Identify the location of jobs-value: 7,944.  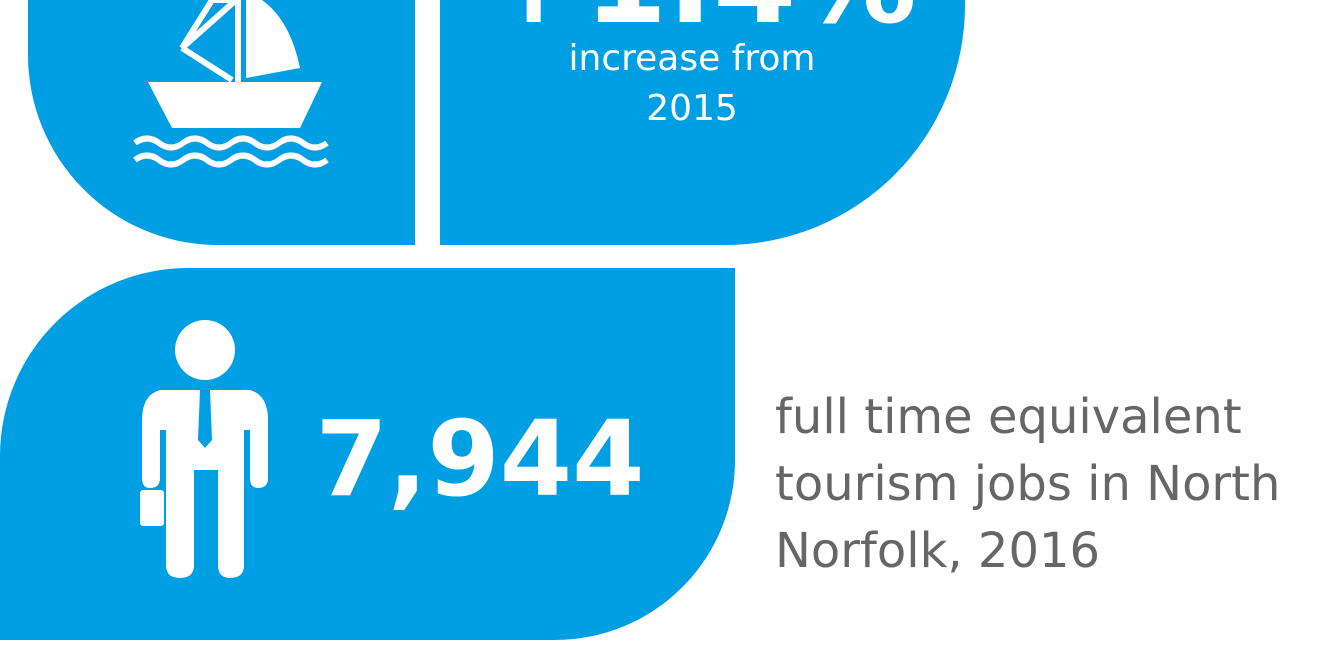
(480, 459).